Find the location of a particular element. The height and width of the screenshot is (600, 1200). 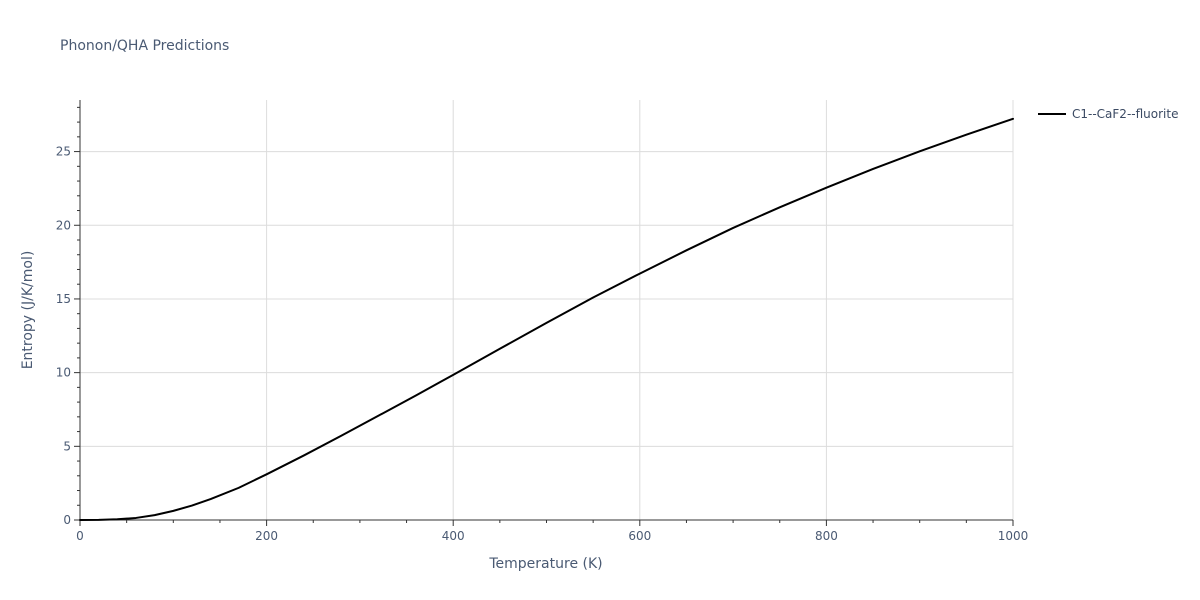

x-tick-label: 800 is located at coordinates (826, 536).